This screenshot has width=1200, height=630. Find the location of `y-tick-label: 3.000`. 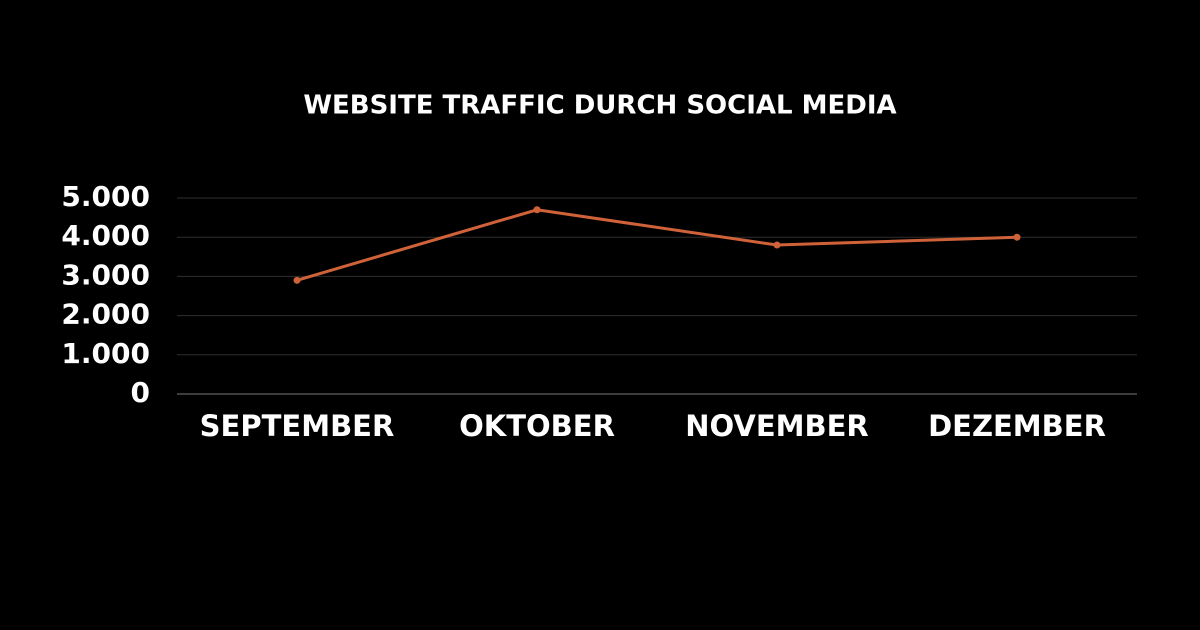

y-tick-label: 3.000 is located at coordinates (105, 274).